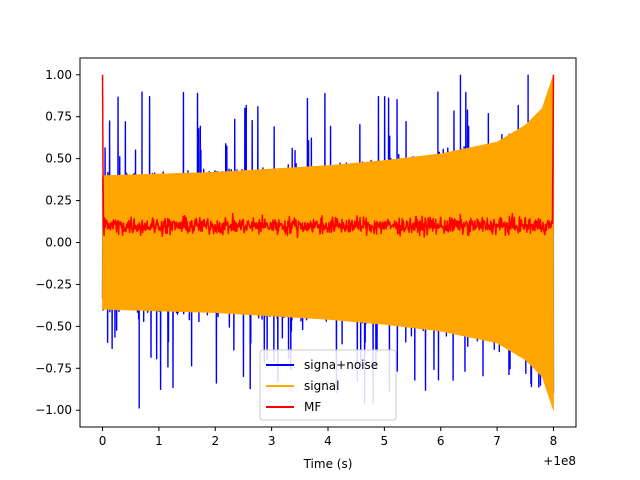 This screenshot has height=480, width=640. Describe the element at coordinates (53, 410) in the screenshot. I see `y-tick-label-0: −1.00` at that location.